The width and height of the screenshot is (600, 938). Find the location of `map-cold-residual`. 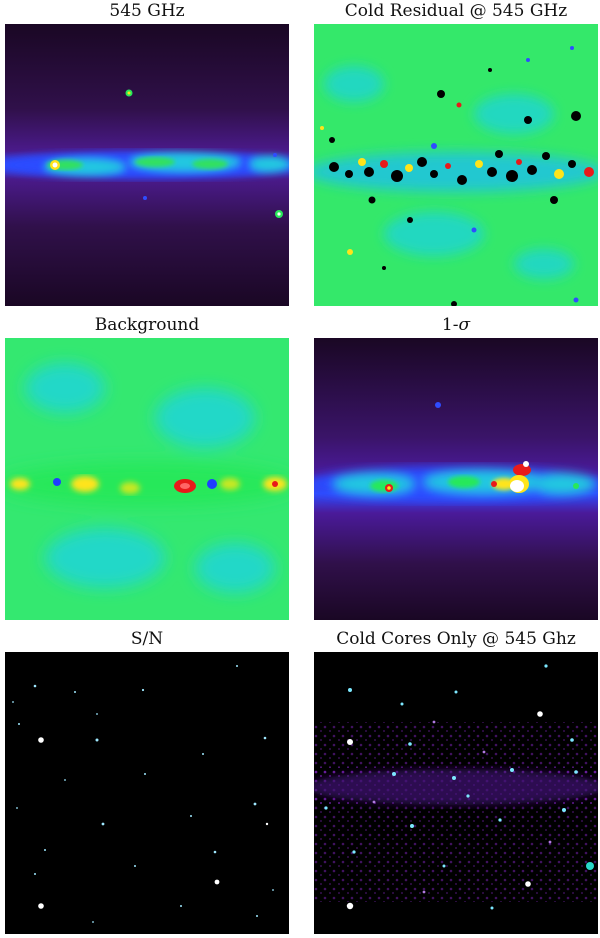

map-cold-residual is located at coordinates (456, 165).